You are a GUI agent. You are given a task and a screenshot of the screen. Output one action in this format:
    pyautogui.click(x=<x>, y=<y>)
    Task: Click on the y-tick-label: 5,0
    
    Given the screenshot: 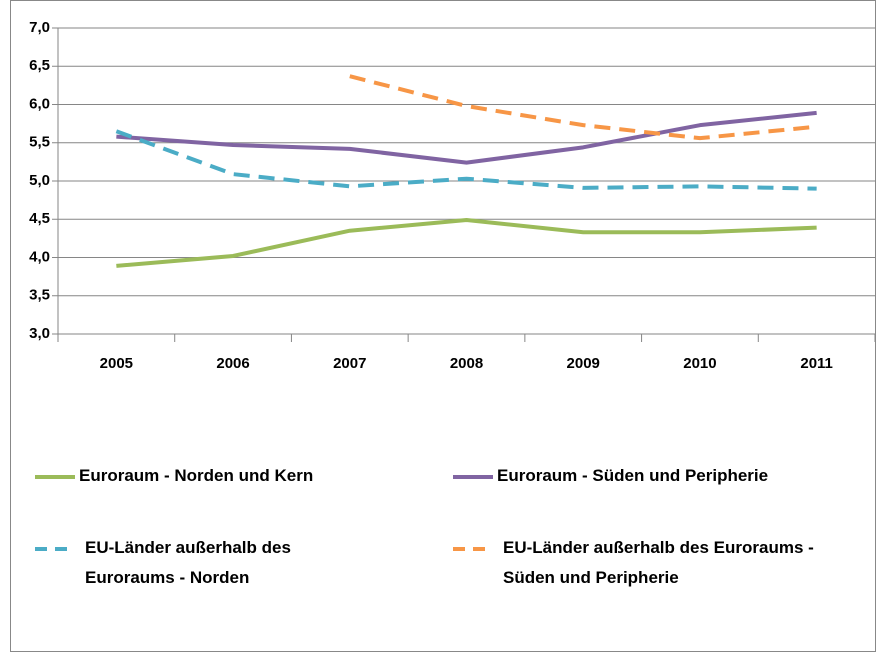 What is the action you would take?
    pyautogui.click(x=39, y=180)
    